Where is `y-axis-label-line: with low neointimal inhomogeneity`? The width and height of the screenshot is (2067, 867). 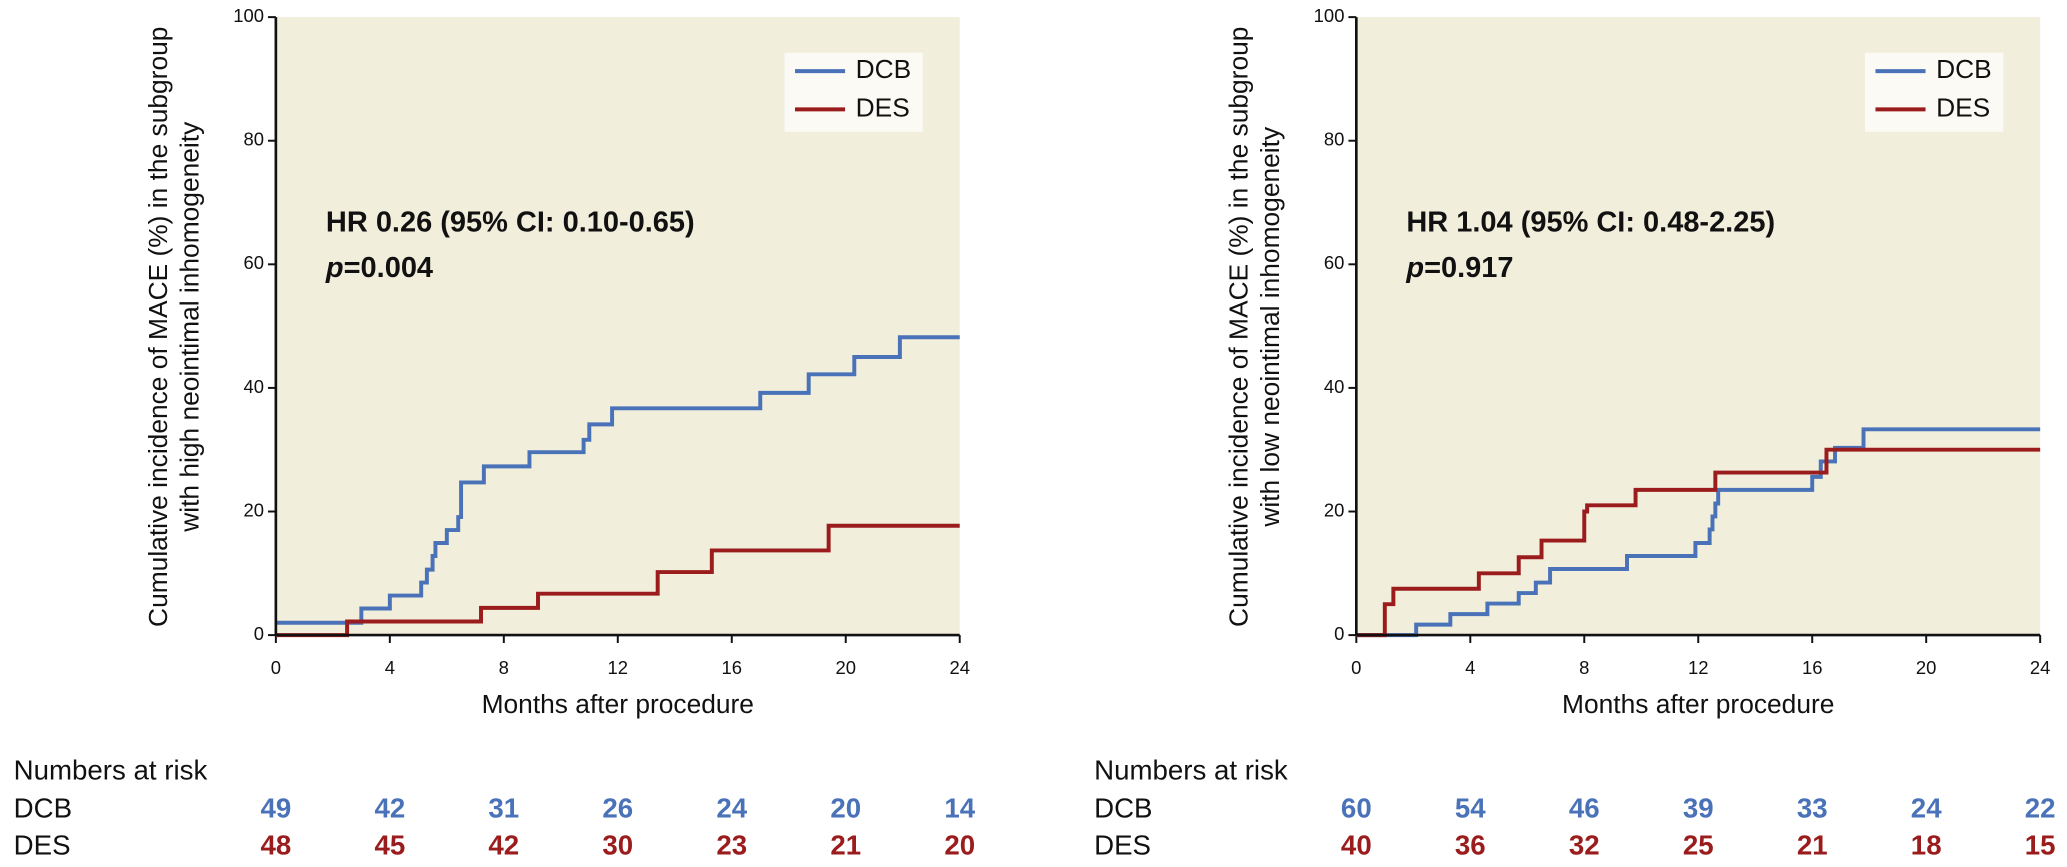 y-axis-label-line: with low neointimal inhomogeneity is located at coordinates (1270, 327).